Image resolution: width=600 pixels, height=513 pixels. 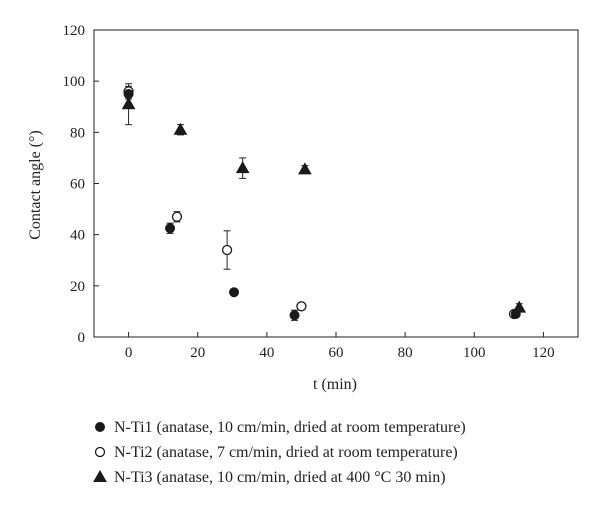 I want to click on x-tick-label: 60, so click(x=336, y=353).